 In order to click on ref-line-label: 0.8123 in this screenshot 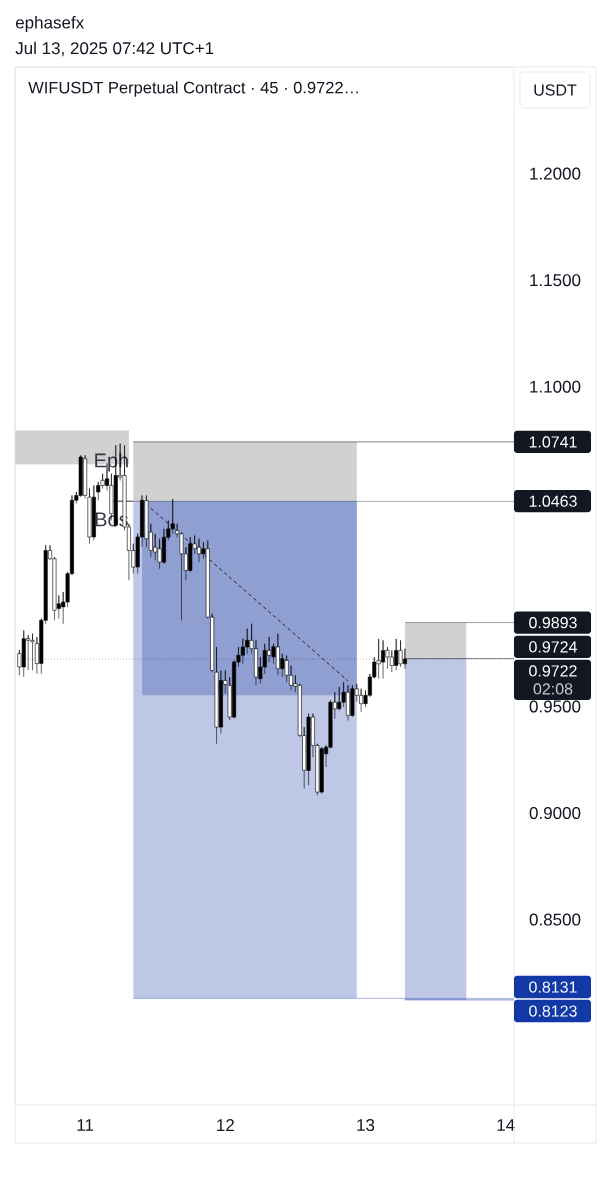, I will do `click(553, 1011)`.